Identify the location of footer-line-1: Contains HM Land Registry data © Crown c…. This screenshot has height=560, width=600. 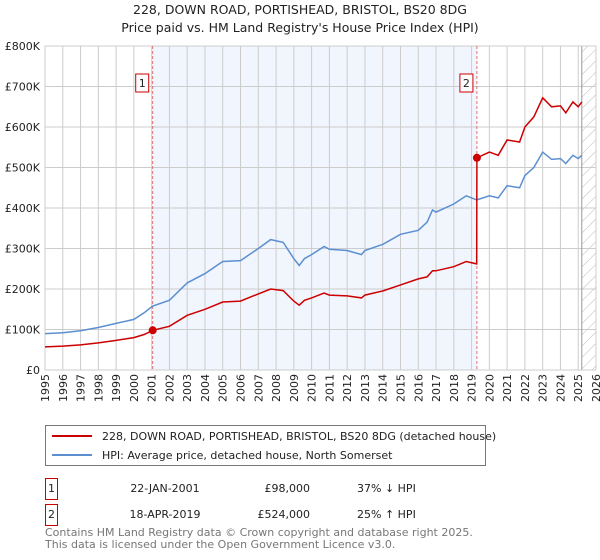
(259, 532).